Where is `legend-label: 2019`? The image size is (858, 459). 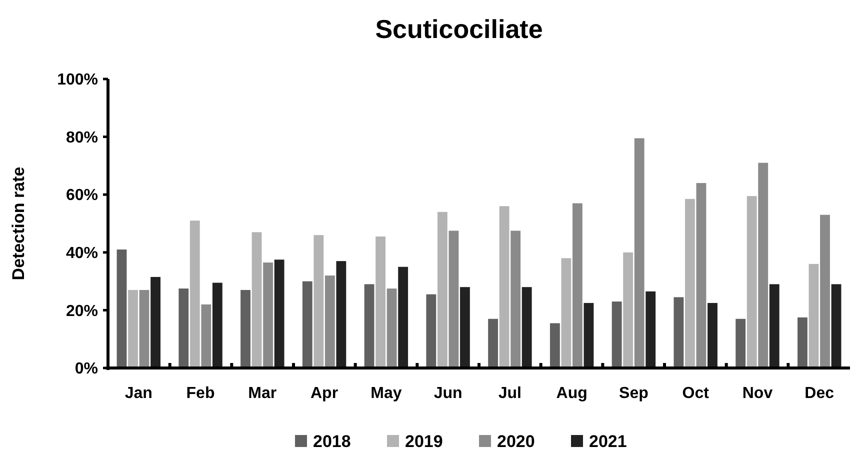
legend-label: 2019 is located at coordinates (424, 441).